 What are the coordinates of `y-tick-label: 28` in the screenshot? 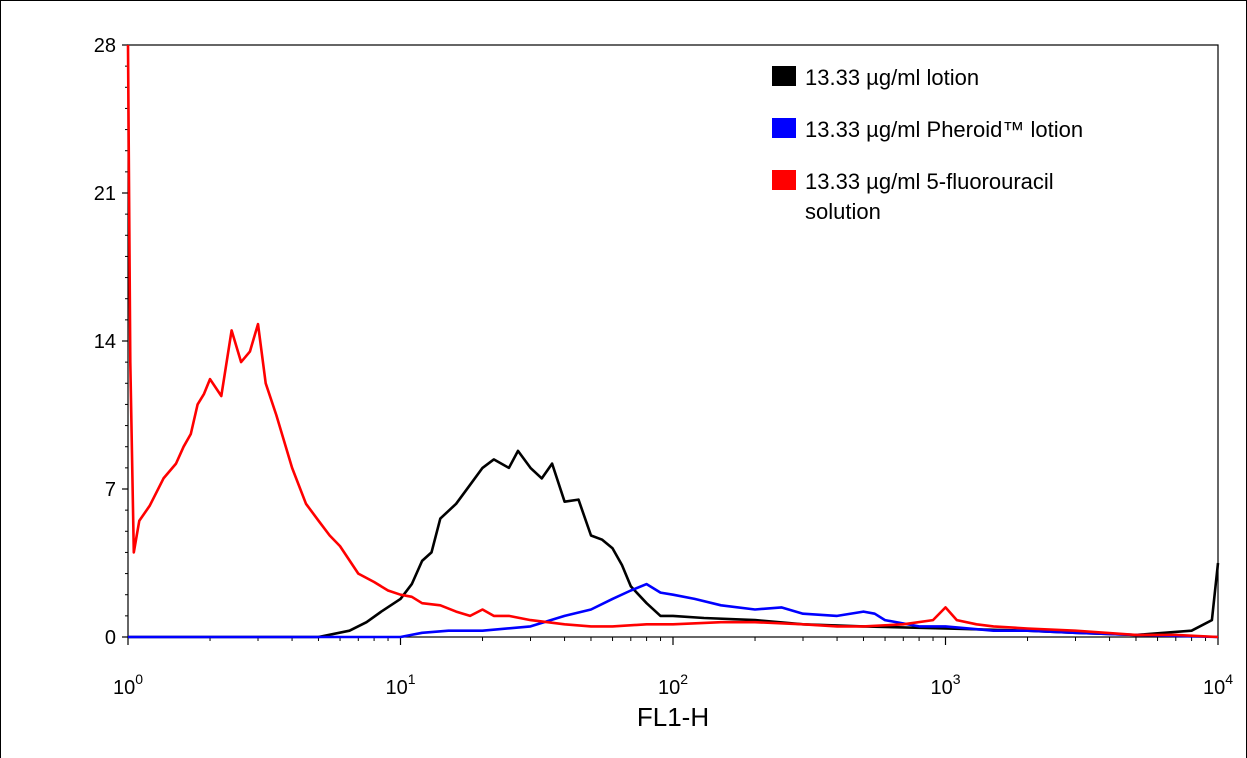 It's located at (105, 46).